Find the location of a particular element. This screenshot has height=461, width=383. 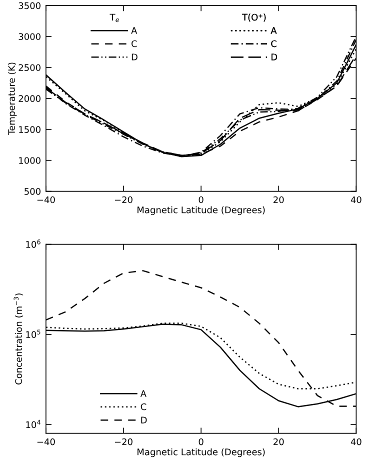

y-tick-label: 10$^{4}$ is located at coordinates (33, 424).